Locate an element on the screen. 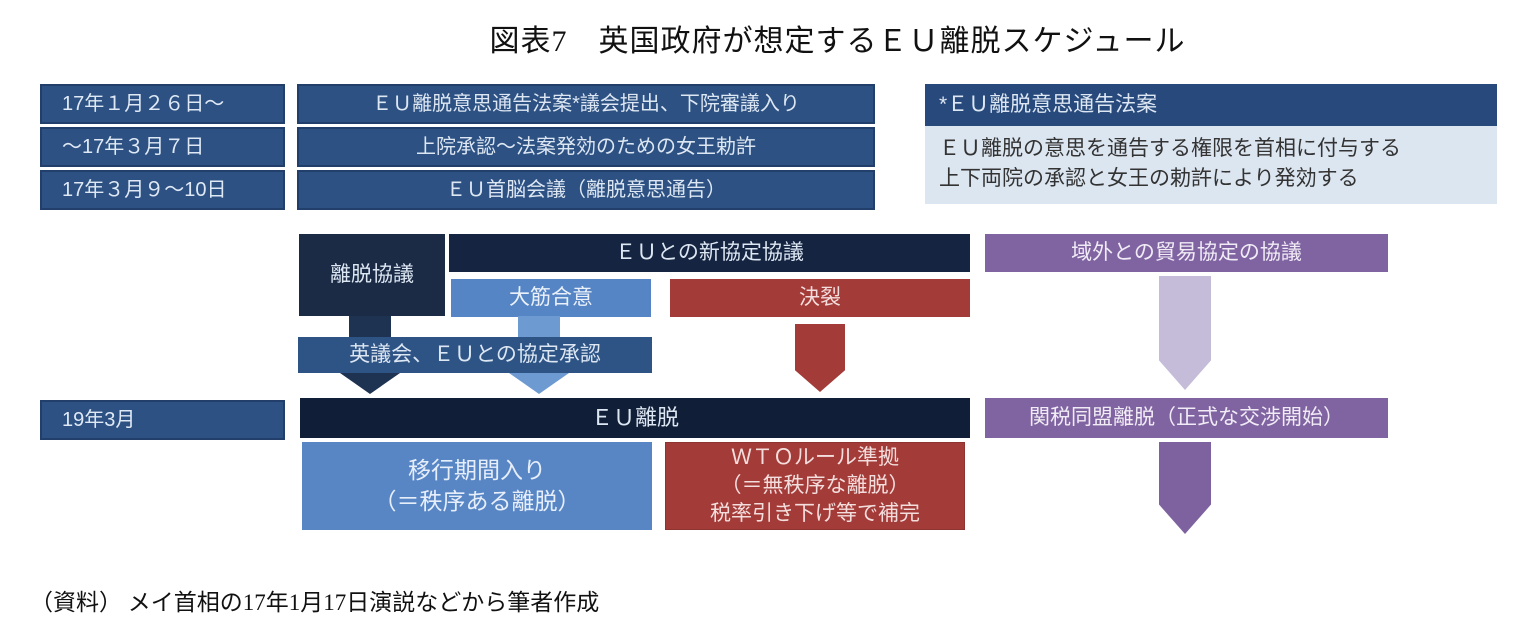  date-box-1: 17年１月２６日～ is located at coordinates (162, 104).